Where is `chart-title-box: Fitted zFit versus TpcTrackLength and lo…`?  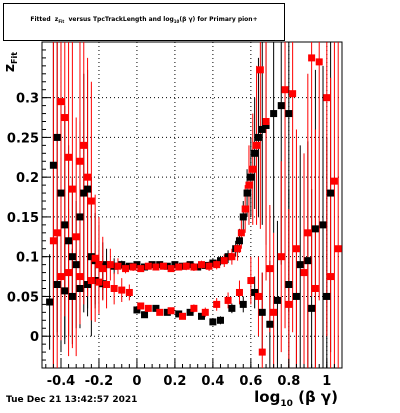 chart-title-box: Fitted zFit versus TpcTrackLength and lo… is located at coordinates (144, 22).